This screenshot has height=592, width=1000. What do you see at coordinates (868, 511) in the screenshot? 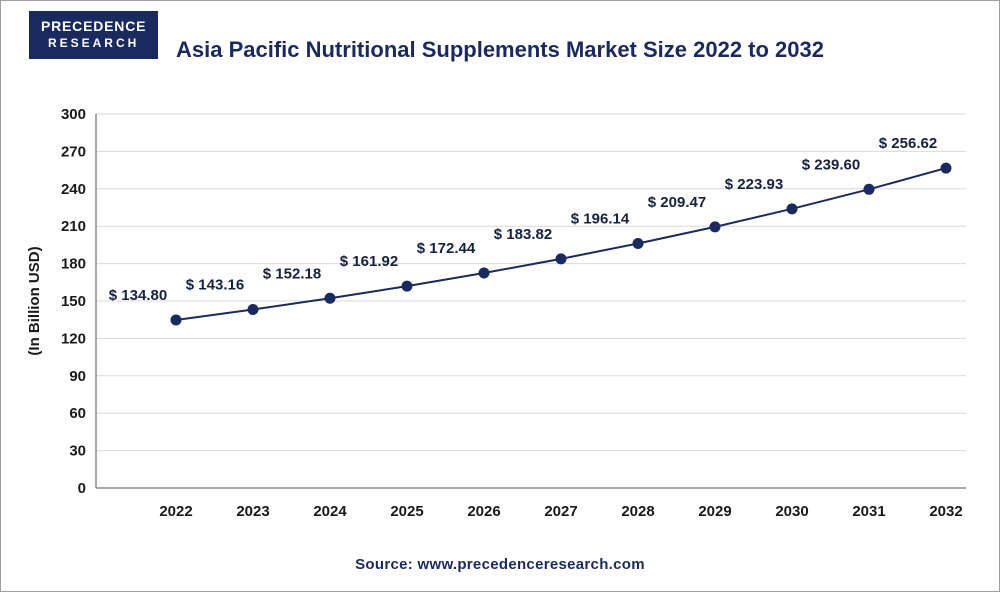
I see `x-tick-label: 2031` at bounding box center [868, 511].